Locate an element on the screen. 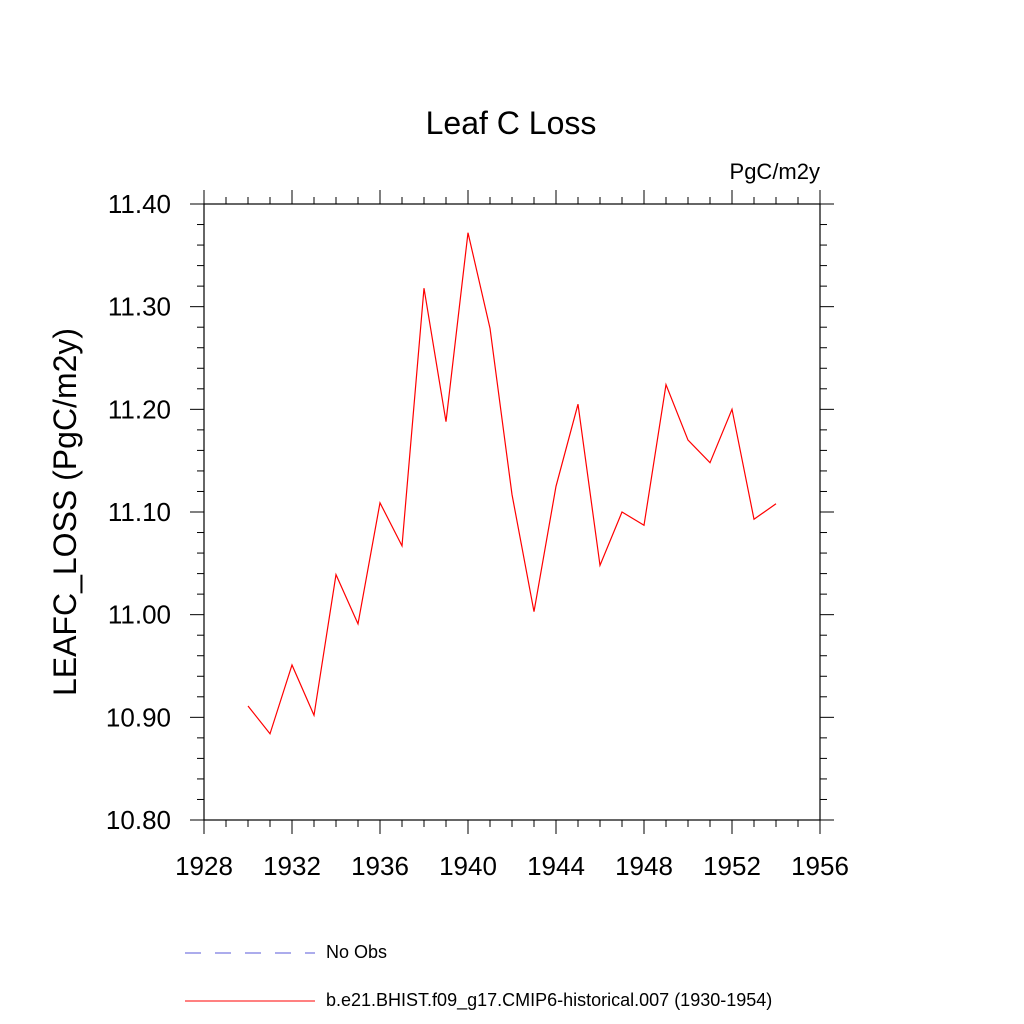  y-tick-label: 11.00 is located at coordinates (139, 615).